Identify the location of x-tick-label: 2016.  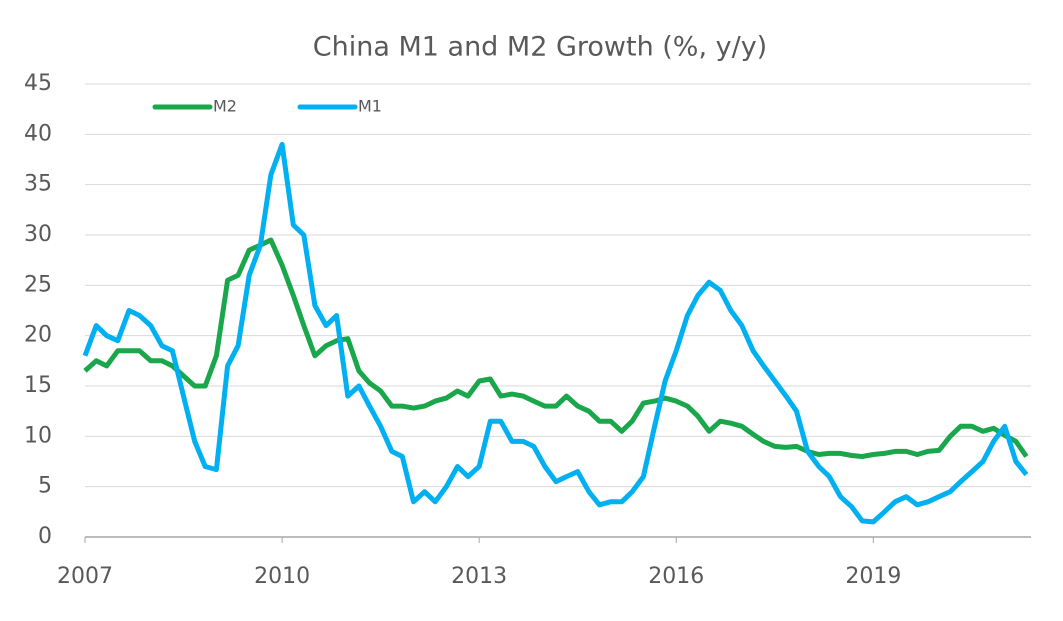
(676, 576).